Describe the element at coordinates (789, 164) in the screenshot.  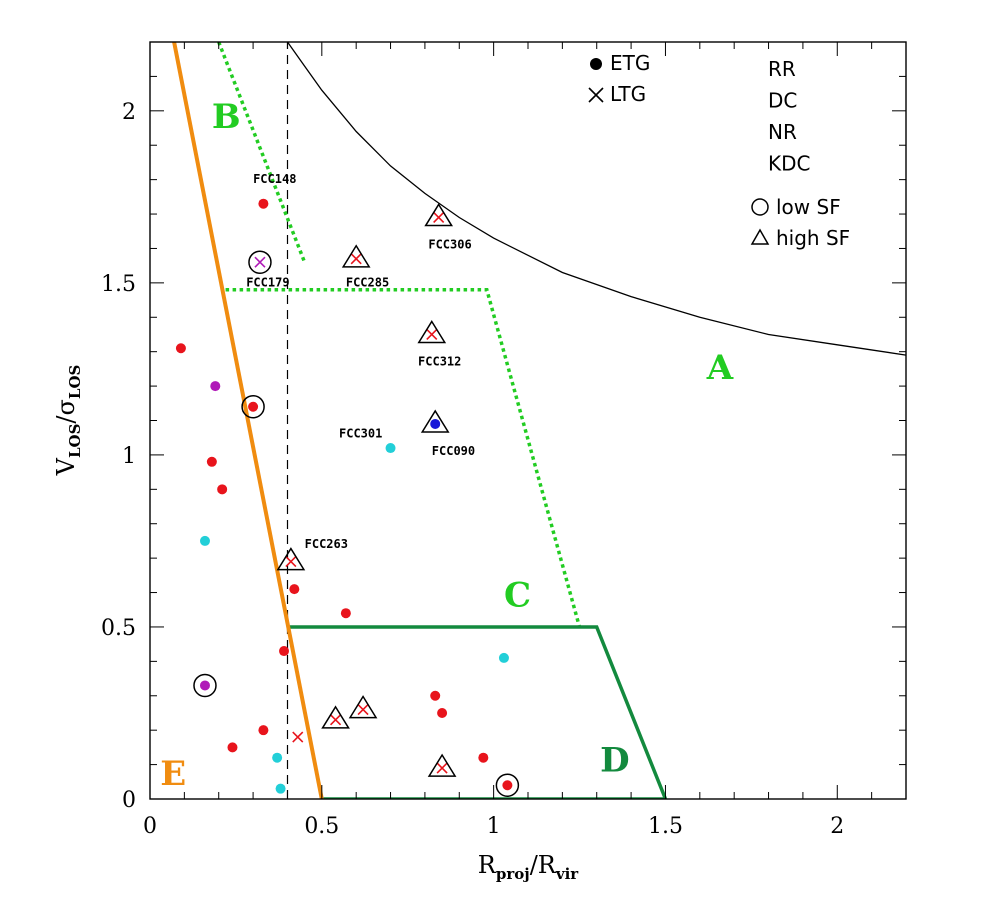
I see `legend-kin-label: KDC` at that location.